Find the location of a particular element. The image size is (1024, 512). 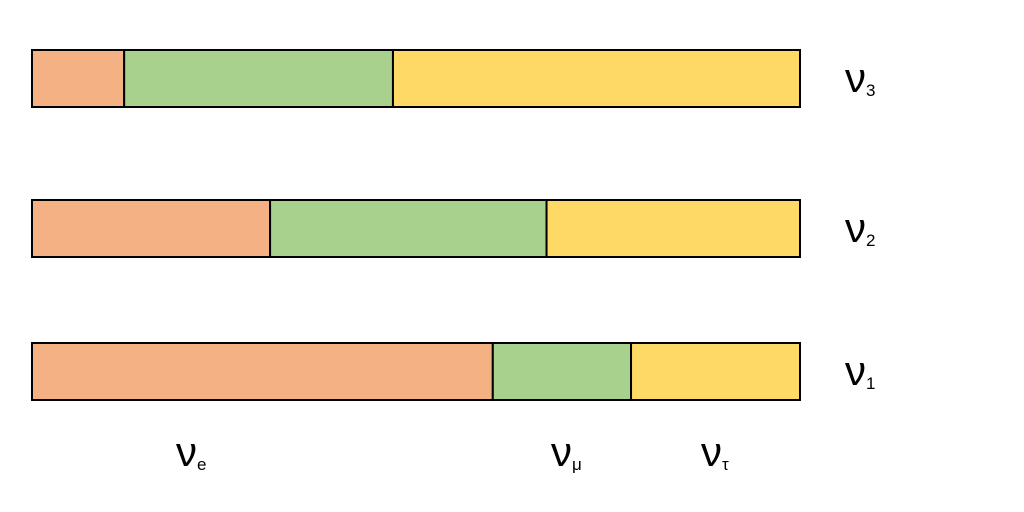

legend-label: νμ is located at coordinates (566, 451).